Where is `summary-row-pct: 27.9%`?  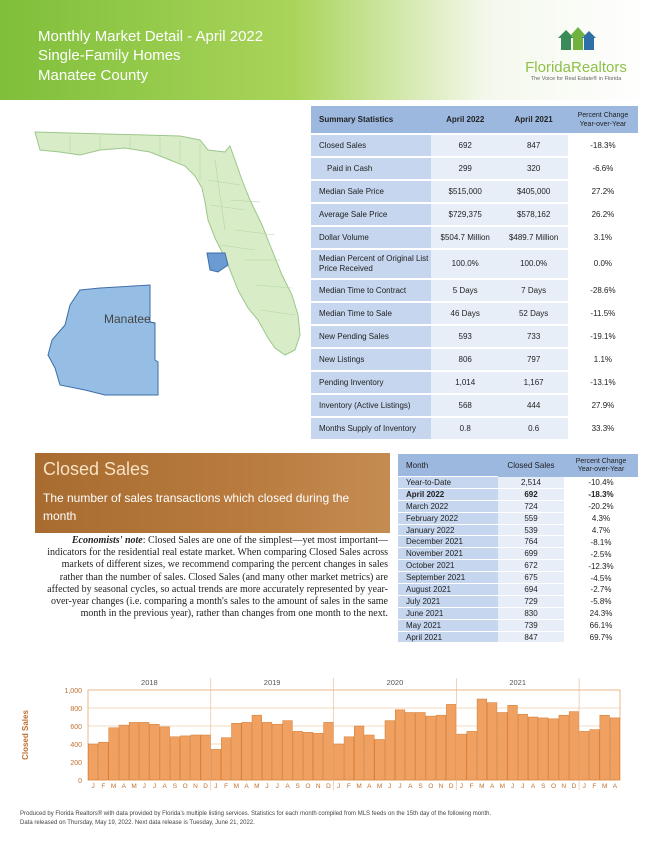 summary-row-pct: 27.9% is located at coordinates (602, 405).